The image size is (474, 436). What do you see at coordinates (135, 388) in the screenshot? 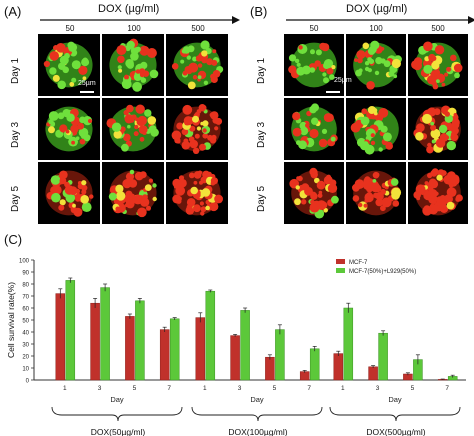
I see `x-tick-label-g1-day5: 5` at bounding box center [135, 388].